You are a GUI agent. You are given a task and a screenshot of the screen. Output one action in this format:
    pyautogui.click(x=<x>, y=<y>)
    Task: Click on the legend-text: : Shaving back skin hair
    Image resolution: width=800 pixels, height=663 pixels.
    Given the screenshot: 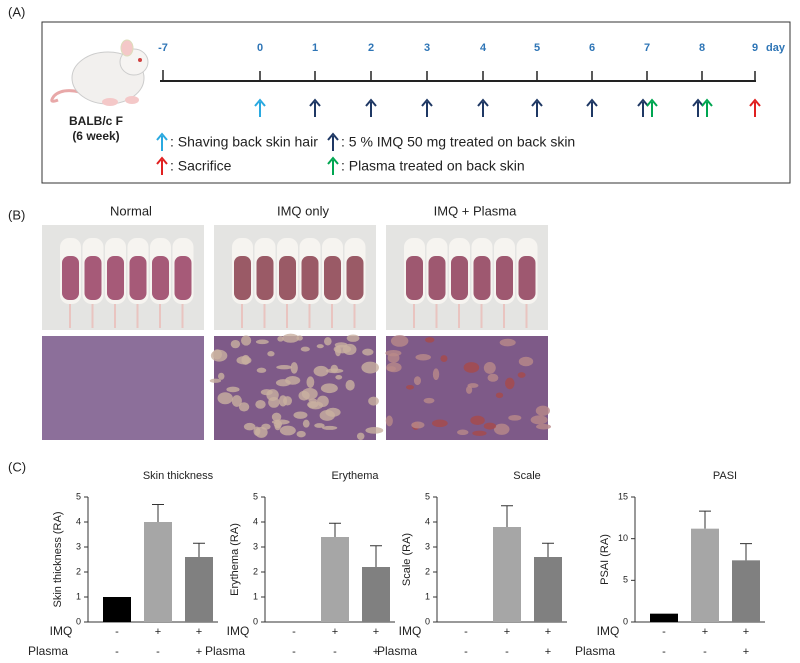 What is the action you would take?
    pyautogui.click(x=244, y=142)
    